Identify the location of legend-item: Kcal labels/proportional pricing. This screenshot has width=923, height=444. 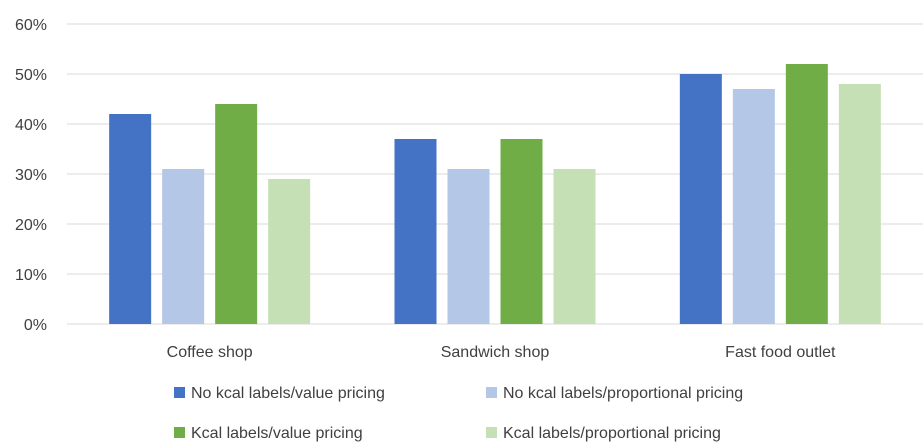
(603, 433).